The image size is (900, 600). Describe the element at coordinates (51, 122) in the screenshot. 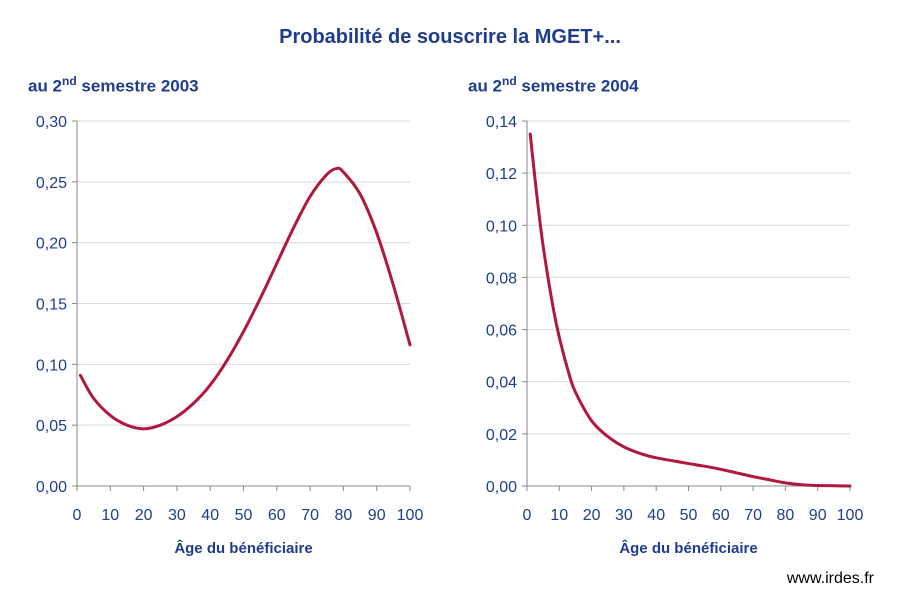

I see `y-tick-label: 0,30` at that location.